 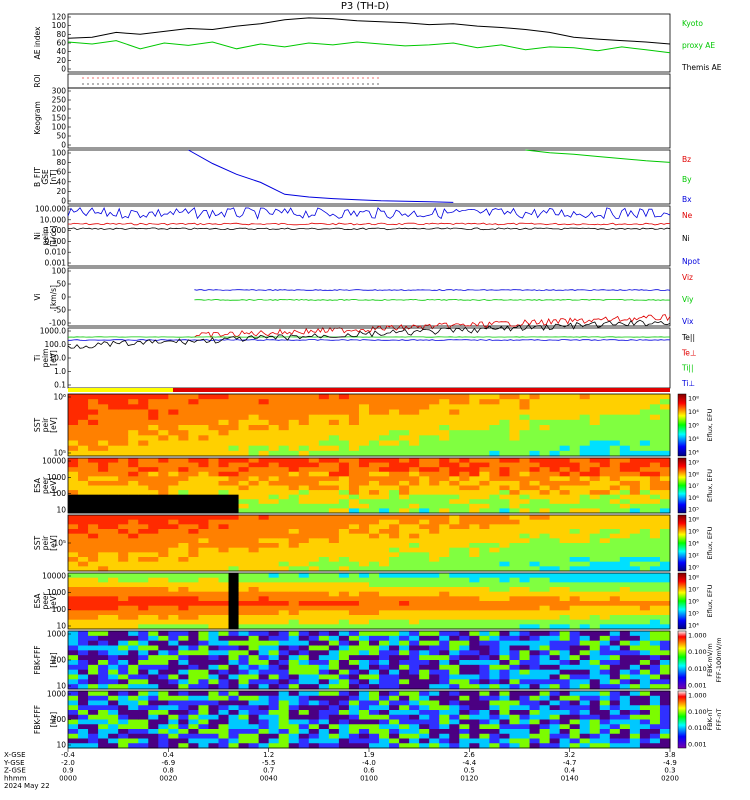 I want to click on plot-title: P3 (TH-D), so click(x=365, y=6).